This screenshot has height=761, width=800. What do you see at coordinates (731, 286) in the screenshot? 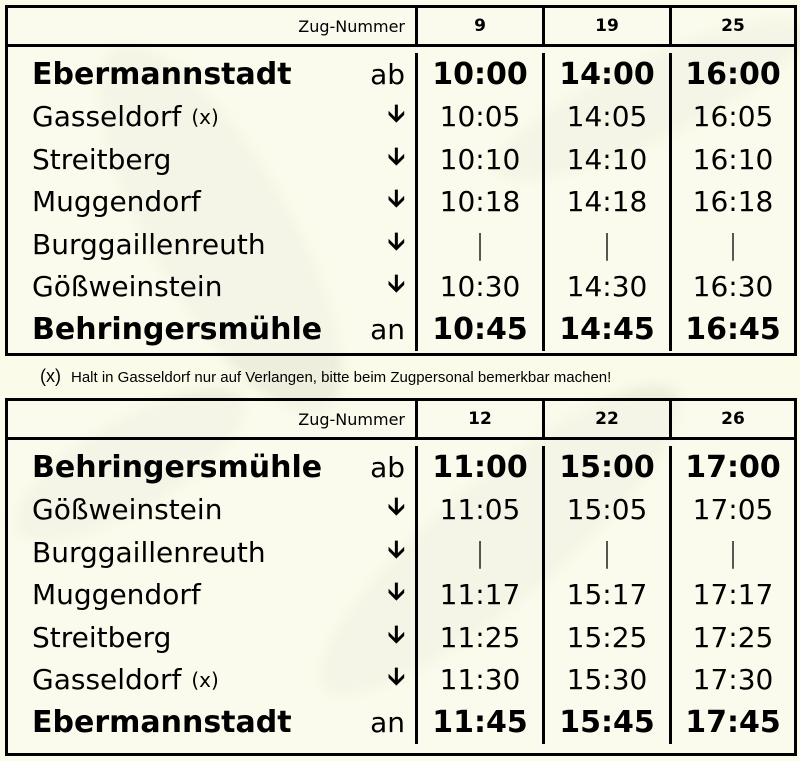
I see `time-cell: 16:30` at bounding box center [731, 286].